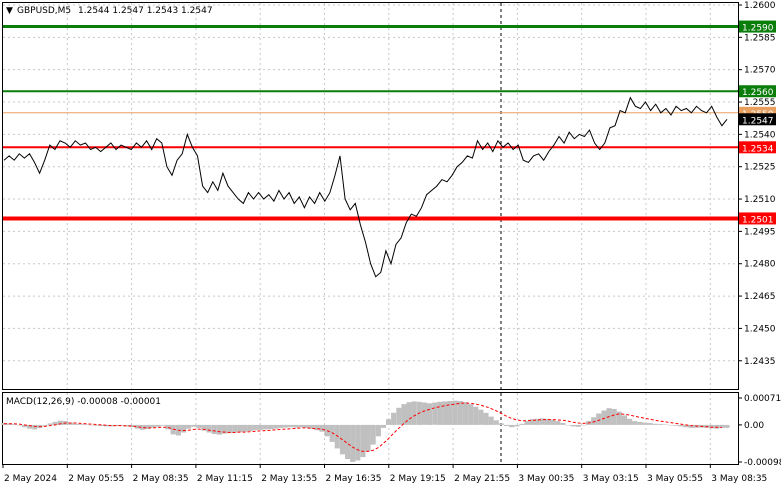 This screenshot has height=489, width=781. Describe the element at coordinates (758, 29) in the screenshot. I see `level-tag-label: 1.2590` at that location.